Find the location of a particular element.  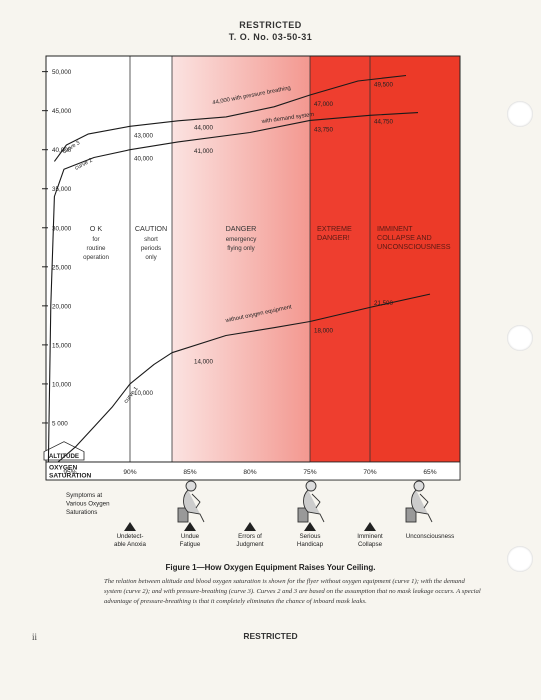

zone-title: DANGER is located at coordinates (241, 228).